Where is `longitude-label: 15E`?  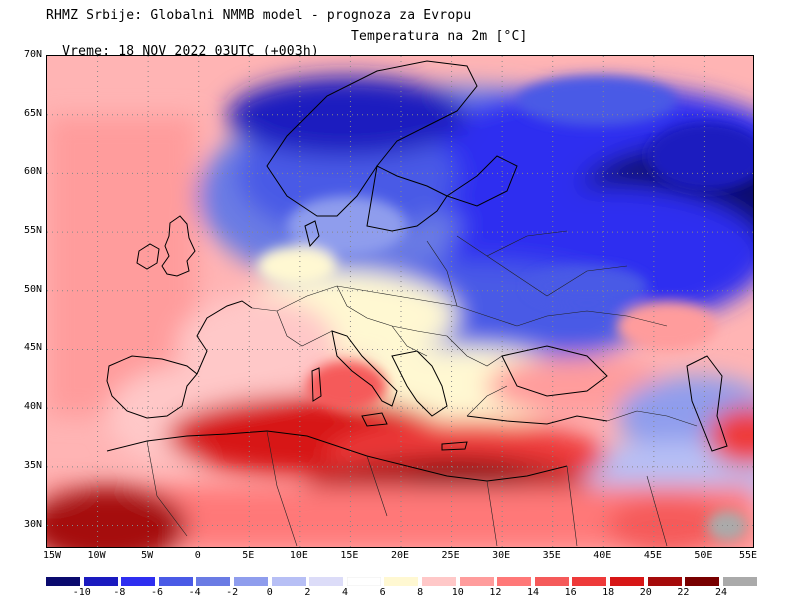
longitude-label: 15E is located at coordinates (349, 555).